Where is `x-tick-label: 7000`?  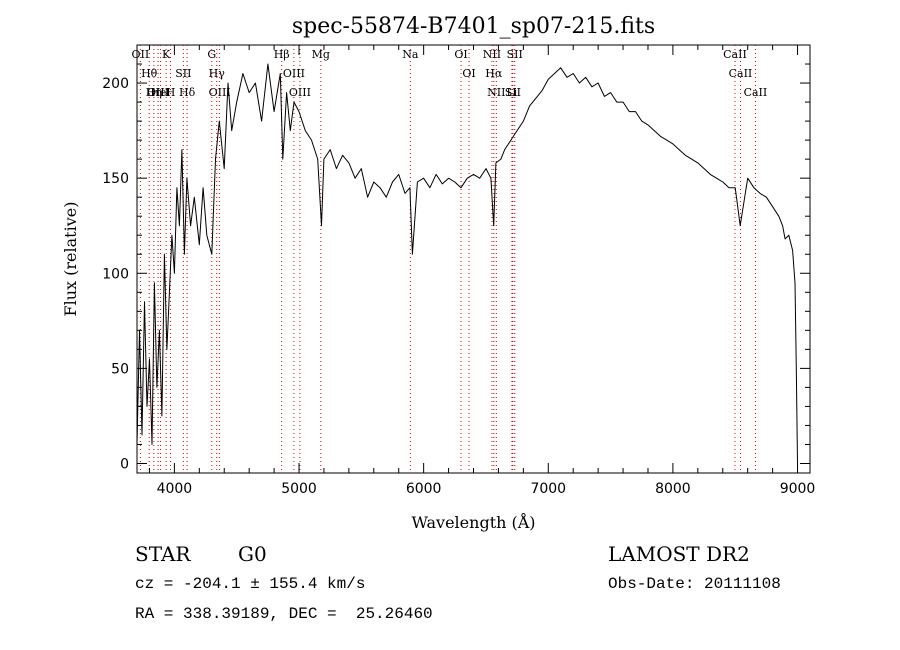
x-tick-label: 7000 is located at coordinates (548, 489).